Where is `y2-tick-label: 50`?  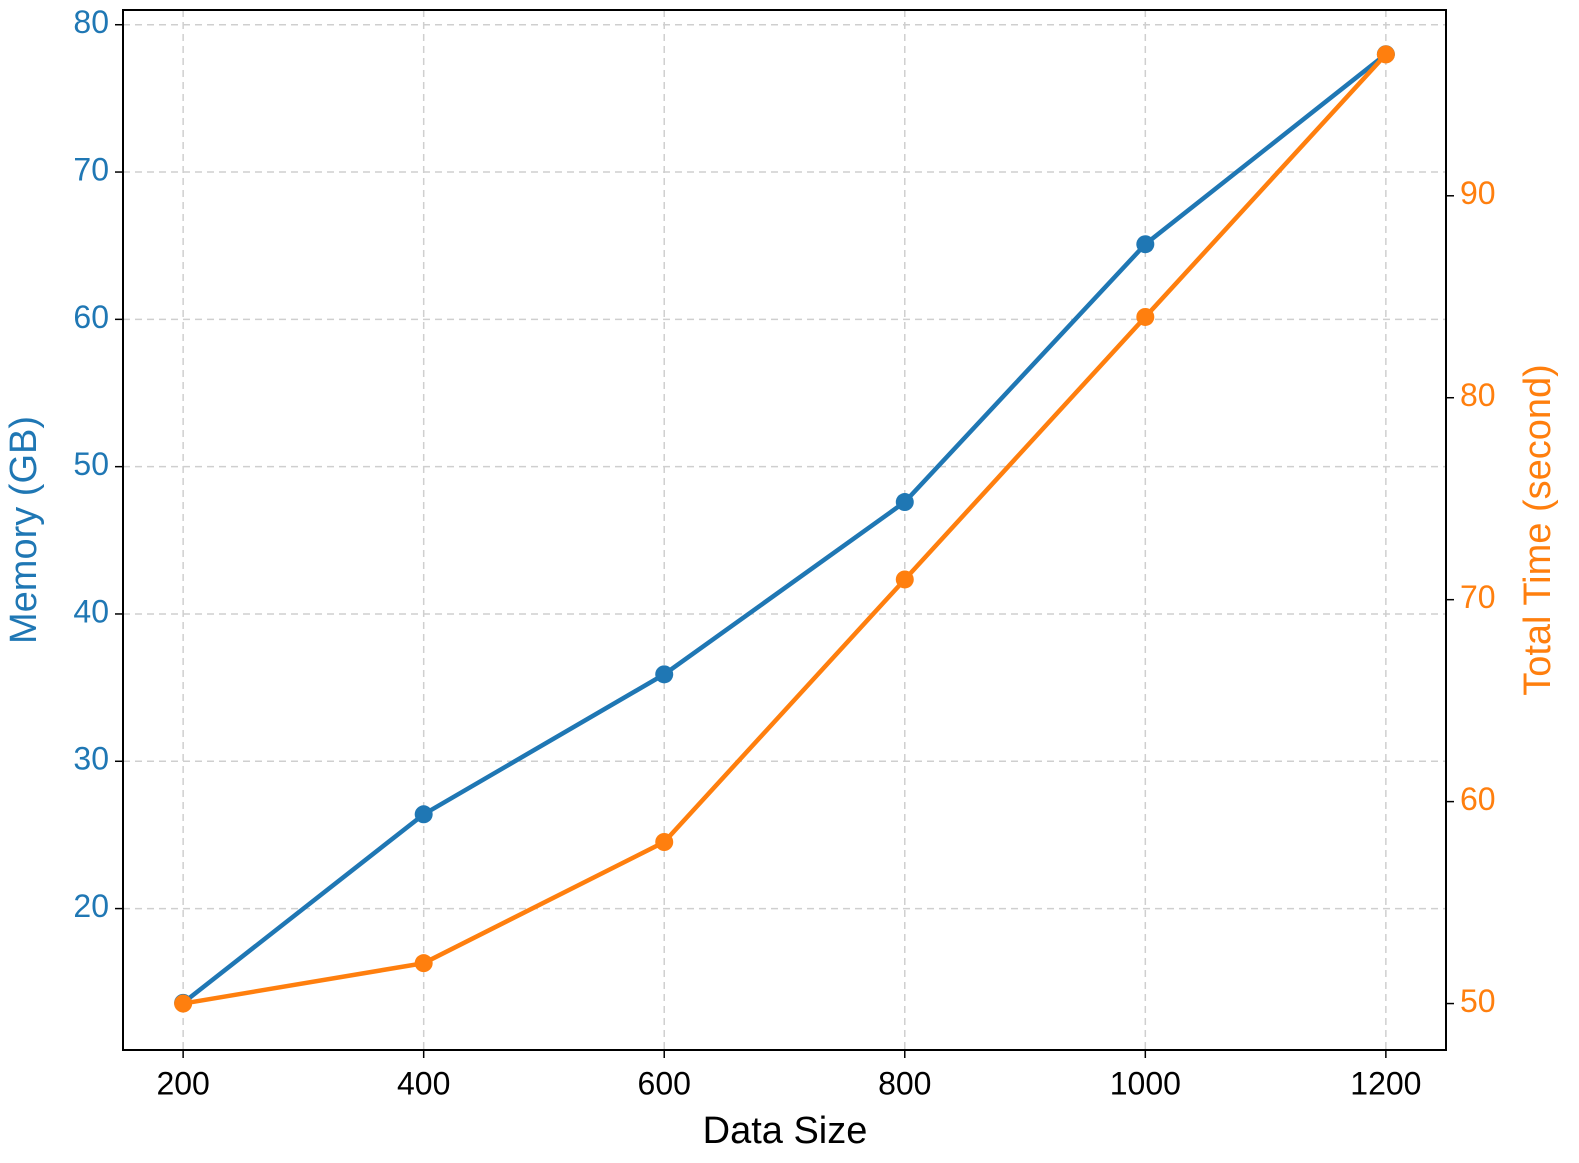
y2-tick-label: 50 is located at coordinates (1478, 1001).